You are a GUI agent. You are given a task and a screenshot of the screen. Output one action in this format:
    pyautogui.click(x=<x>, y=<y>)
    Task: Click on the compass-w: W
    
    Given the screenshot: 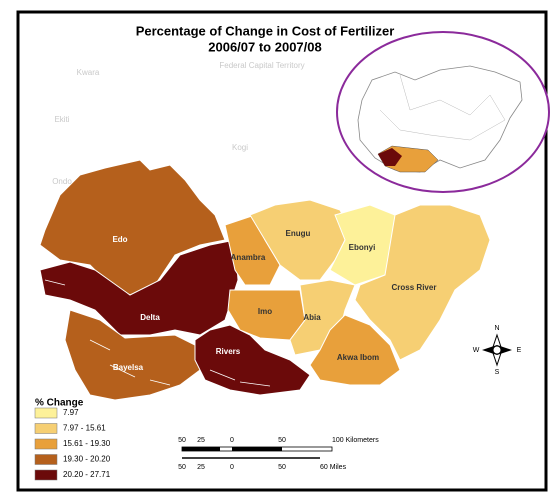 What is the action you would take?
    pyautogui.click(x=476, y=350)
    